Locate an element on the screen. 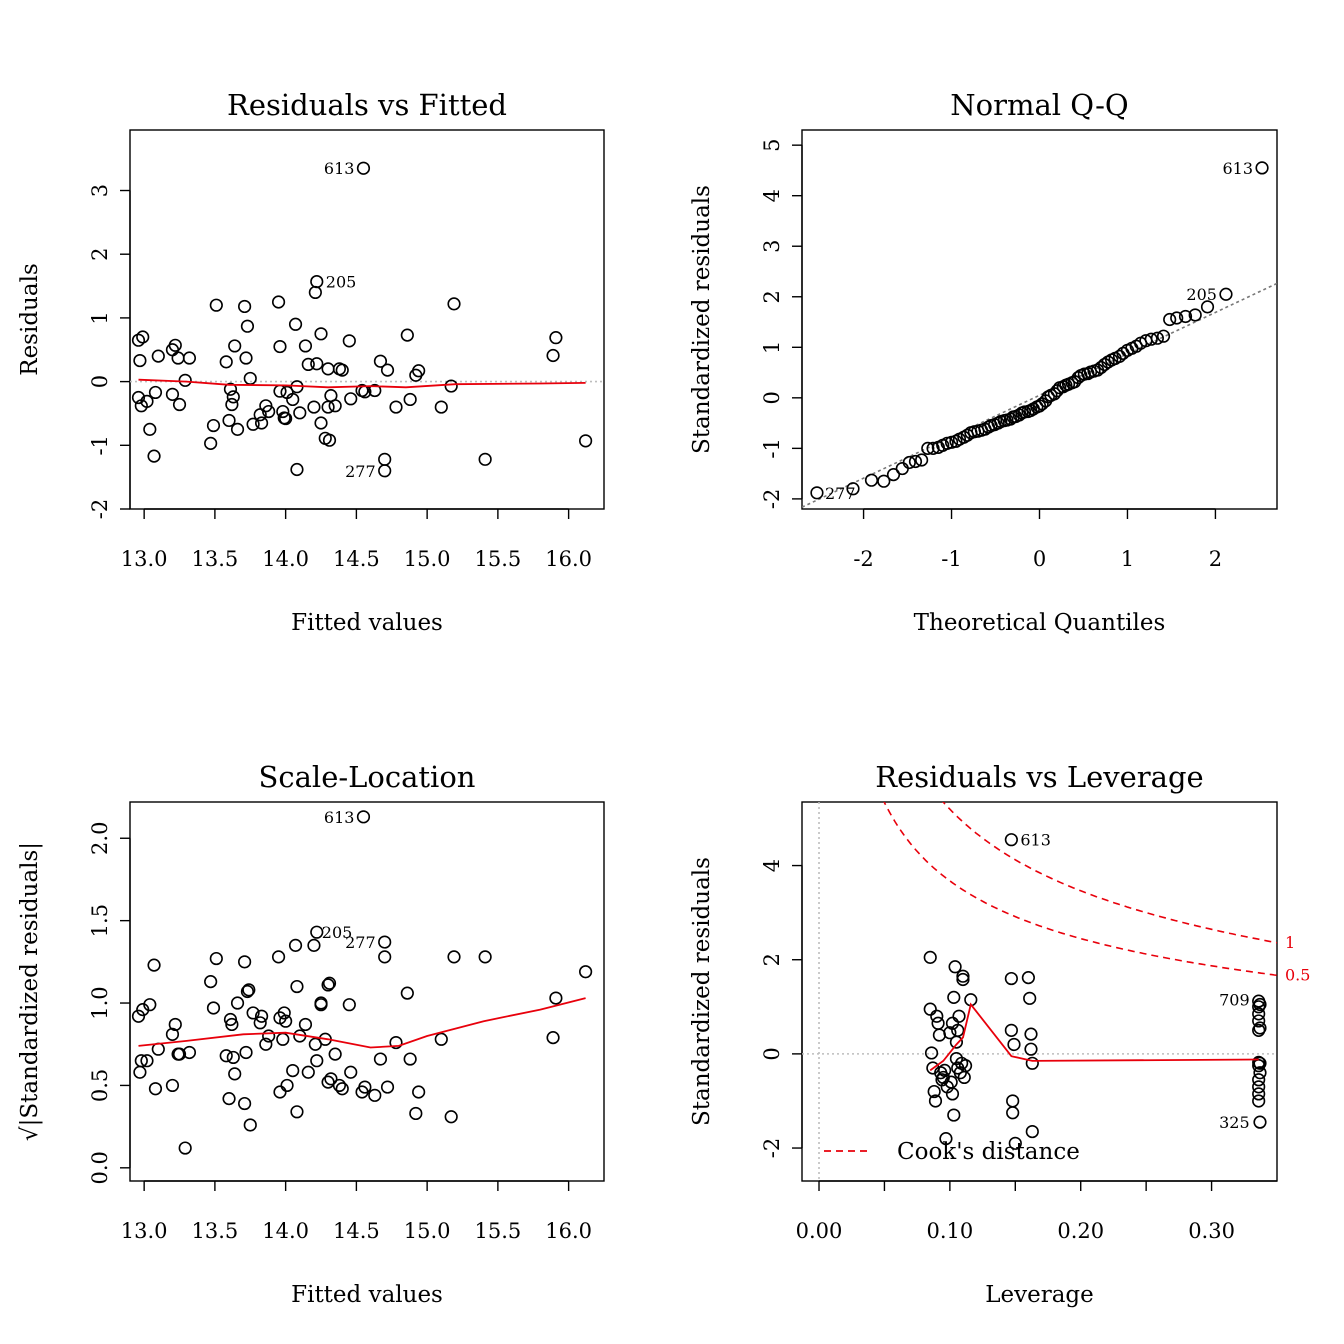 The image size is (1344, 1344). x-axis-label: Theoretical Quantiles is located at coordinates (1040, 623).